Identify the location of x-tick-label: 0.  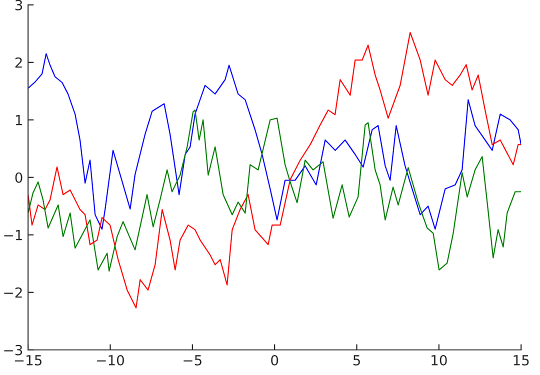
(274, 360).